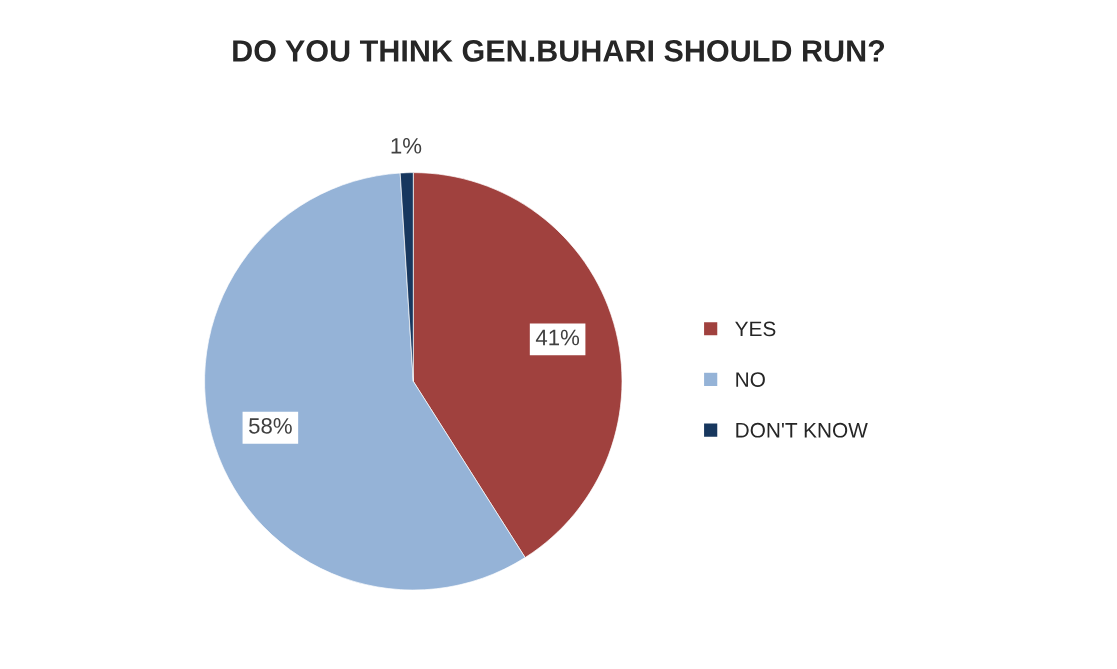 The image size is (1117, 669). Describe the element at coordinates (755, 329) in the screenshot. I see `legend-label: YES` at that location.